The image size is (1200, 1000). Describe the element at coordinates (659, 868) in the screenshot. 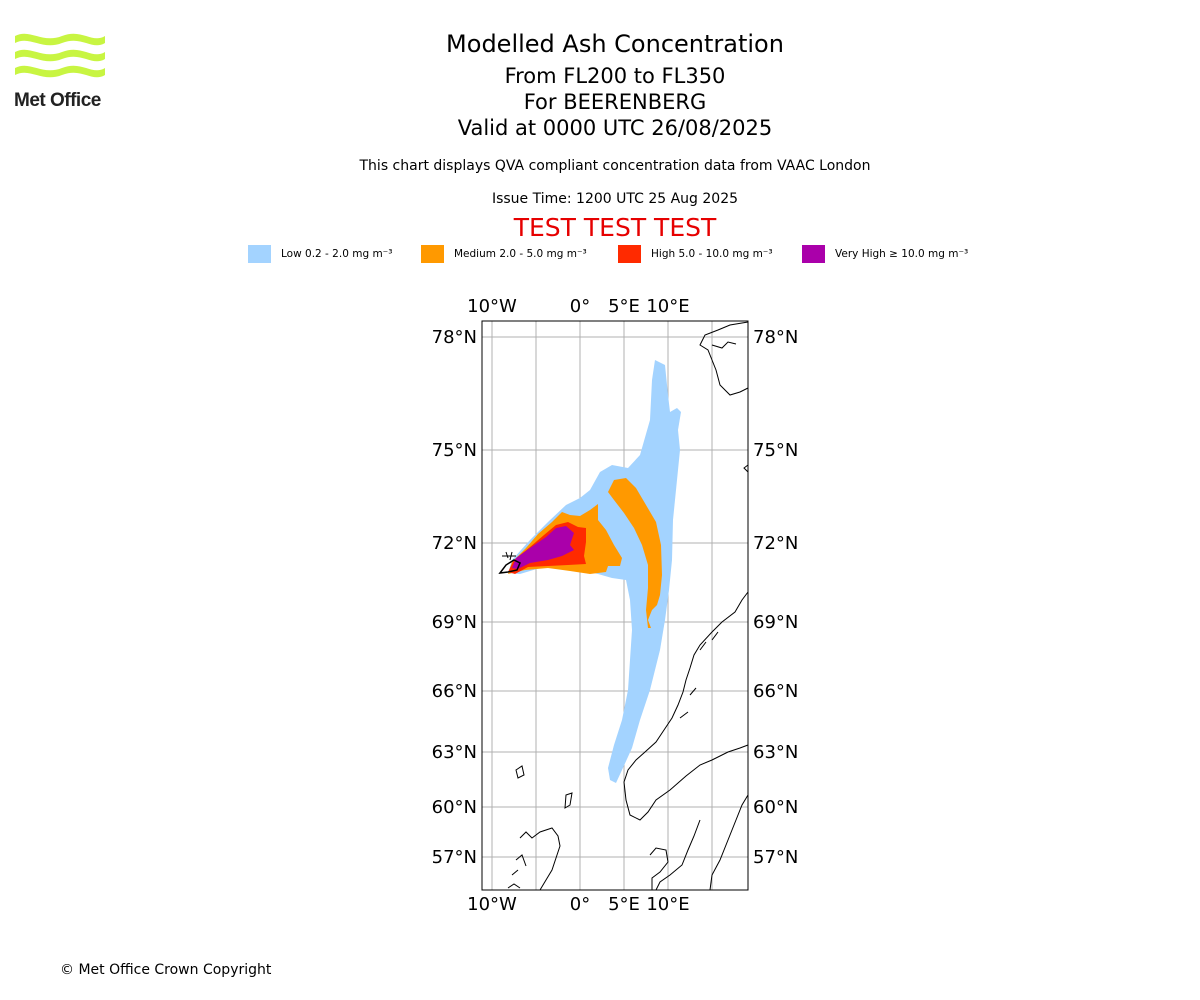

I see `denmark-coast` at that location.